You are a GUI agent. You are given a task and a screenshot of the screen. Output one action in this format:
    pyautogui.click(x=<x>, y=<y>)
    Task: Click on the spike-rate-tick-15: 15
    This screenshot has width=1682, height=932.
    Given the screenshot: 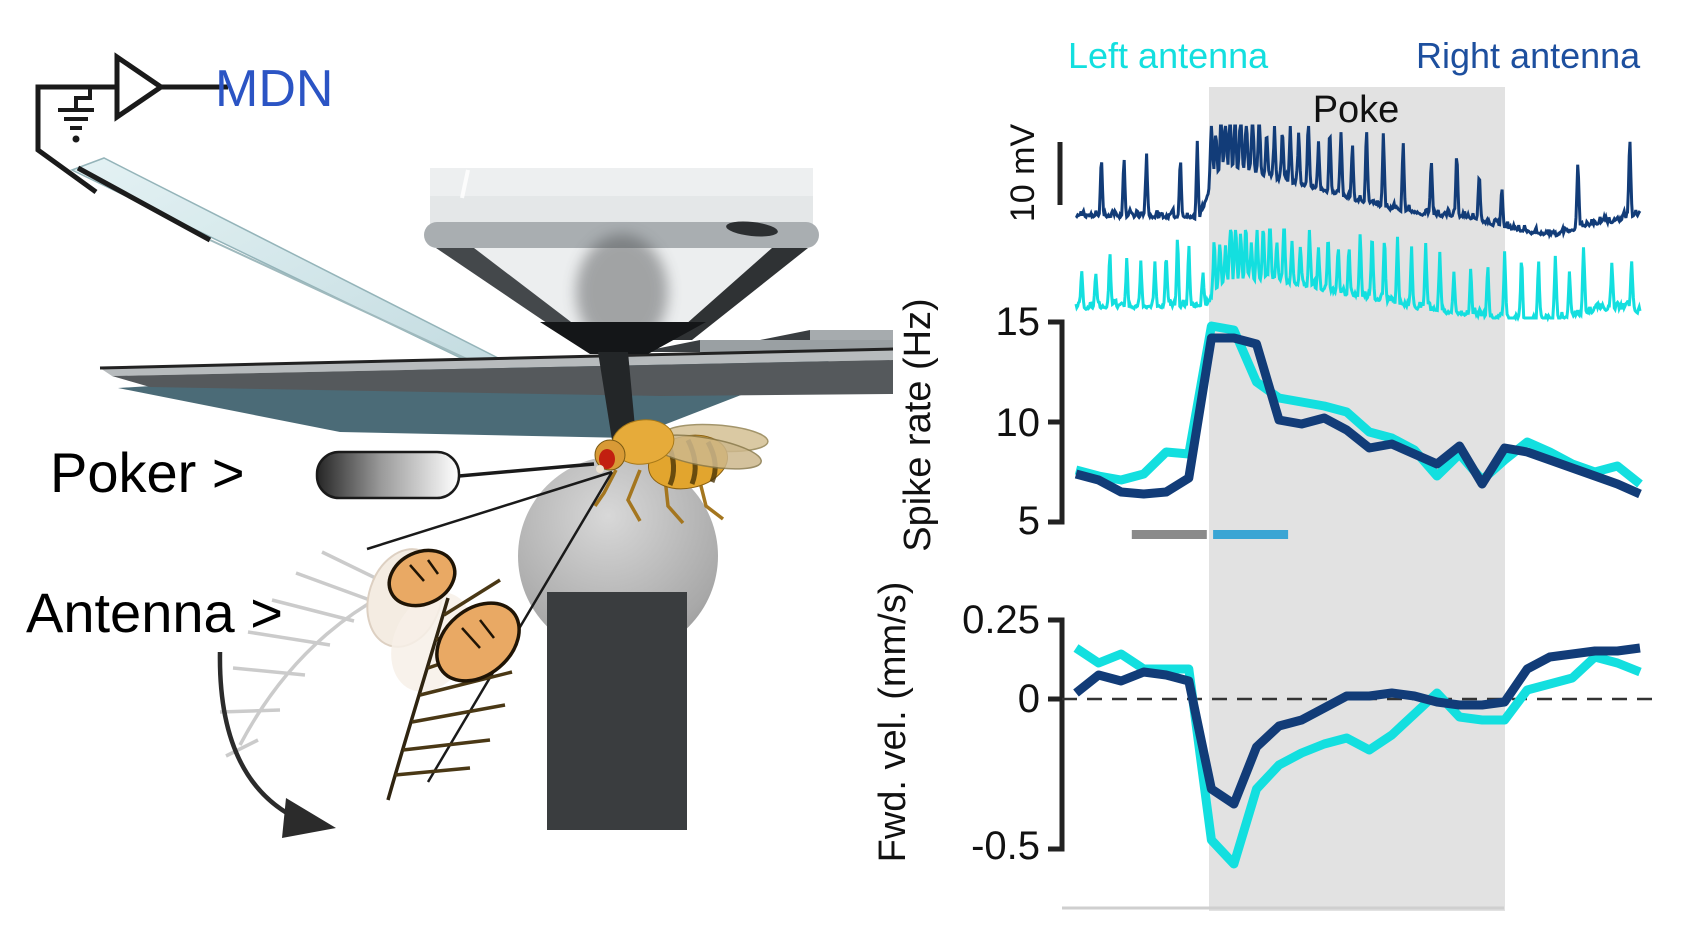 What is the action you would take?
    pyautogui.click(x=1018, y=322)
    